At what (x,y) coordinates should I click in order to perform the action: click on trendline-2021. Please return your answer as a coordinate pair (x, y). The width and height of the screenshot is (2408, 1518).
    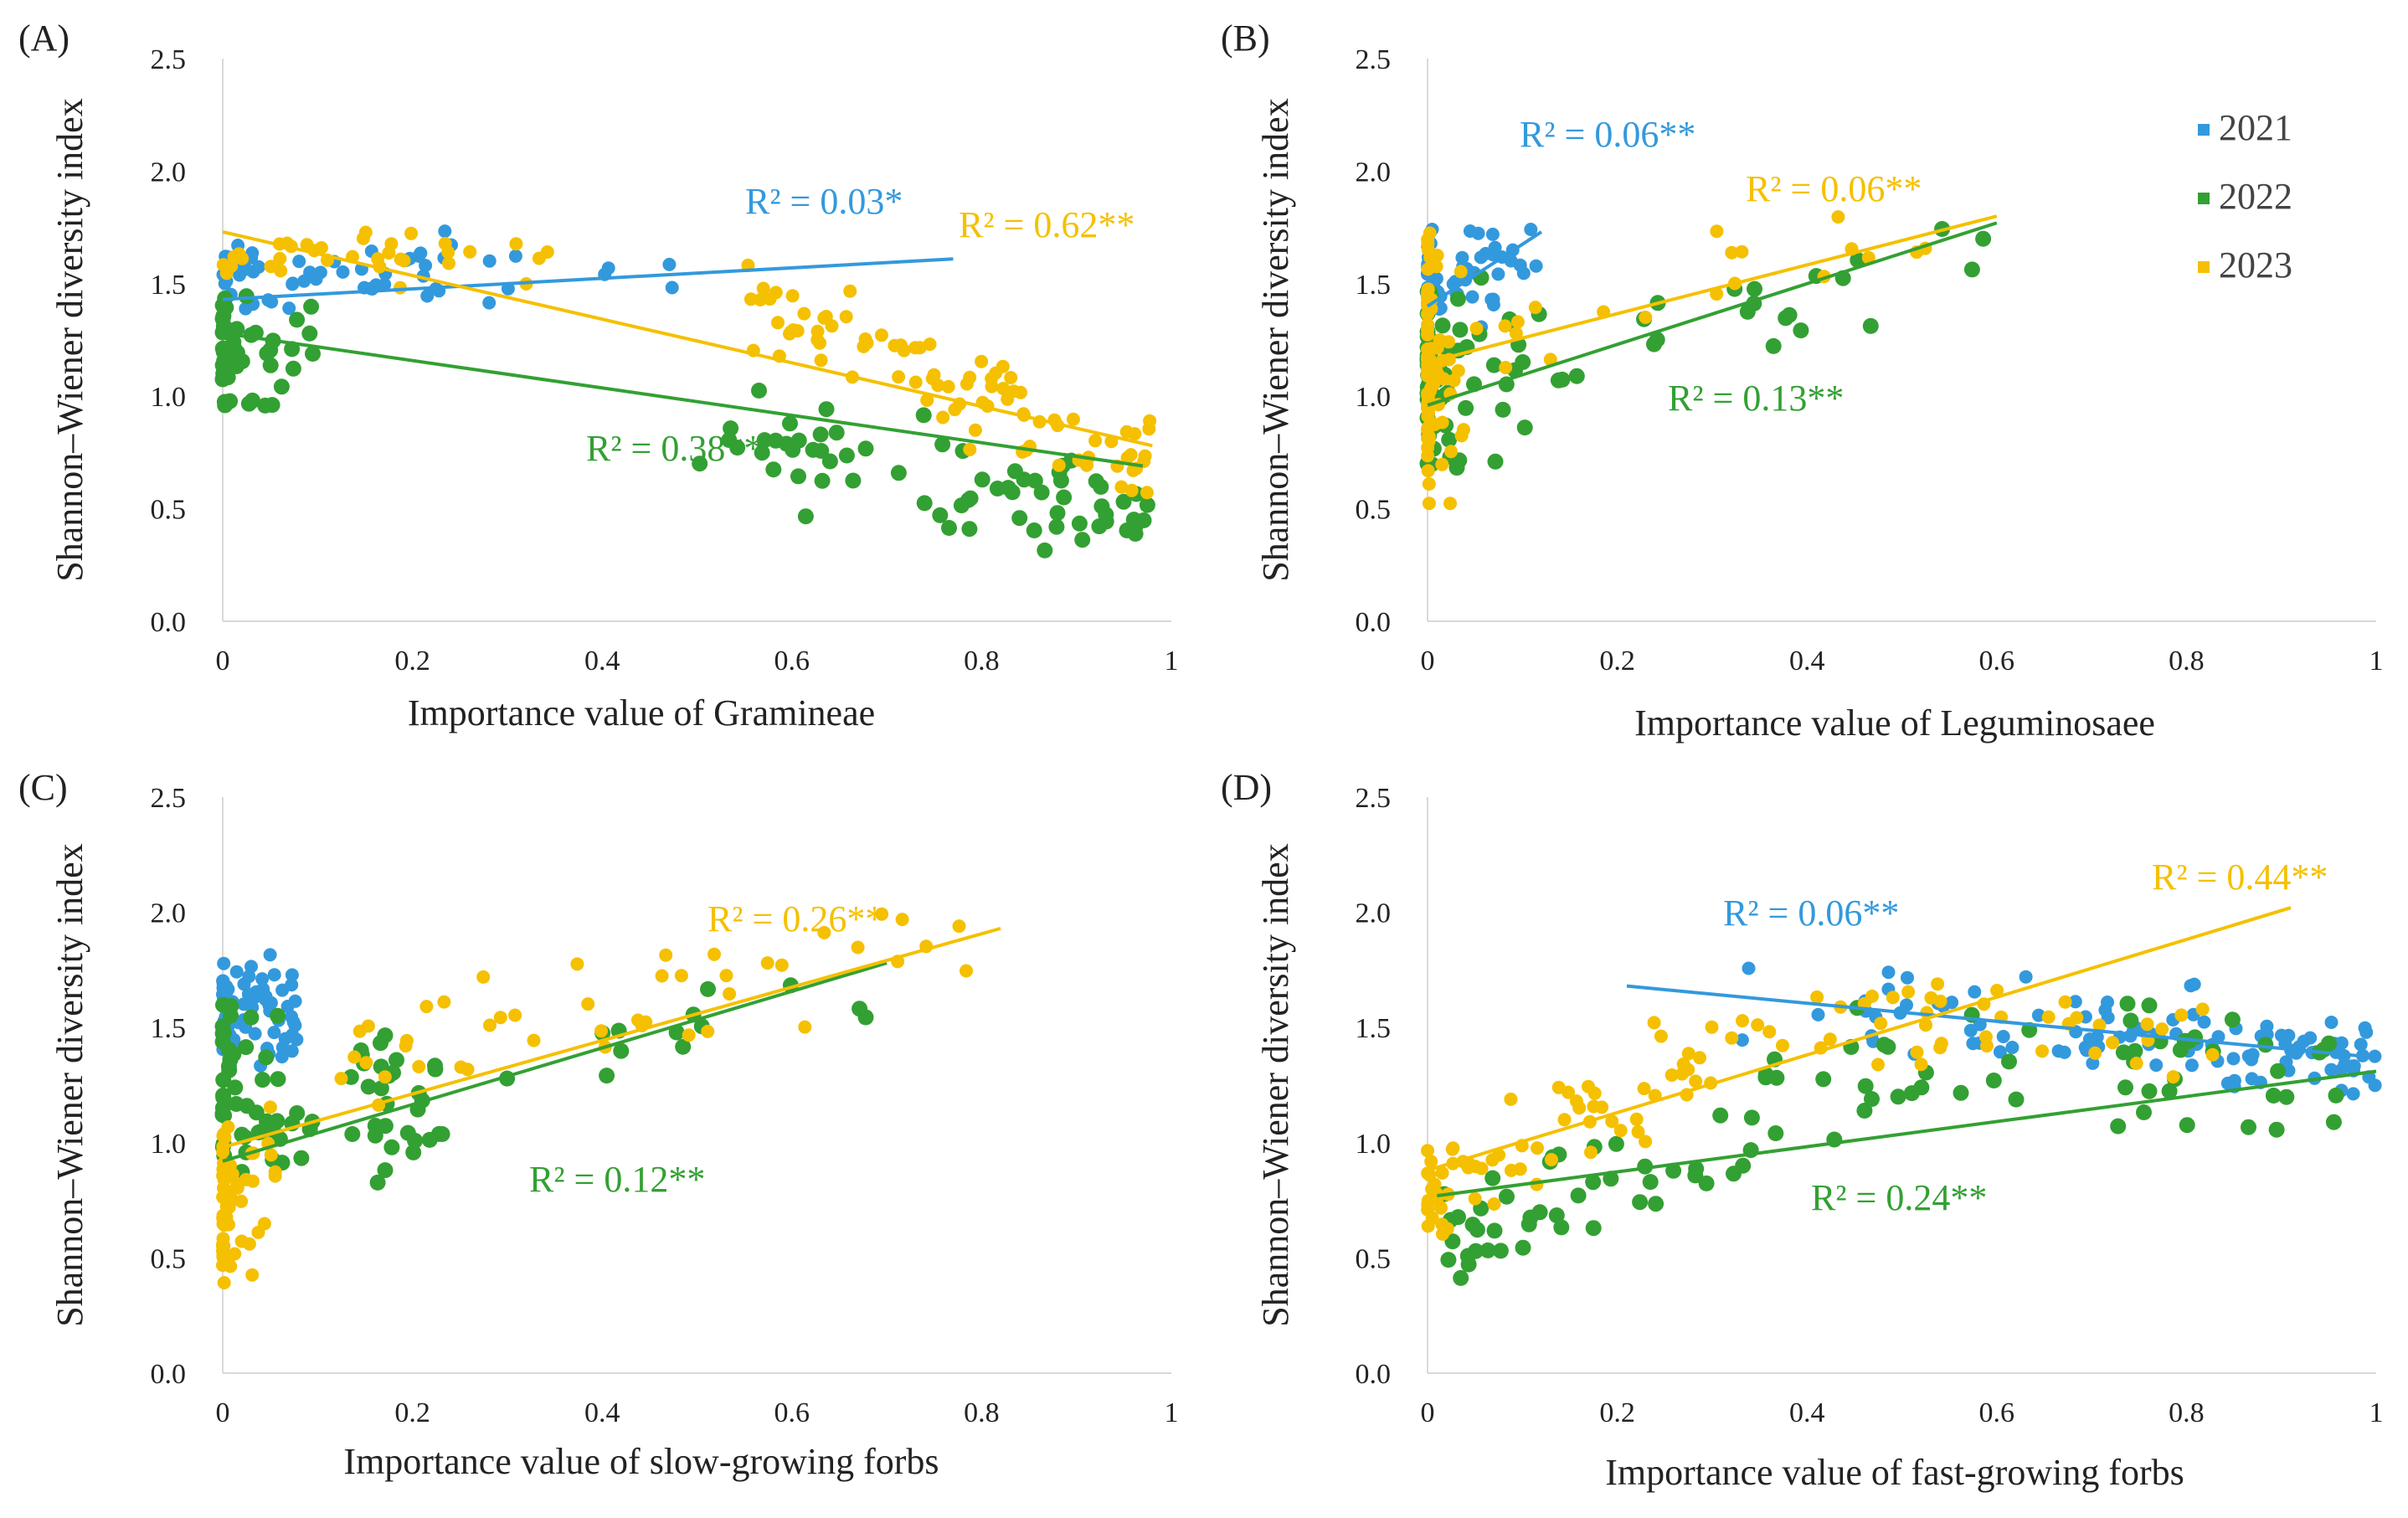
    Looking at the image, I should click on (588, 279).